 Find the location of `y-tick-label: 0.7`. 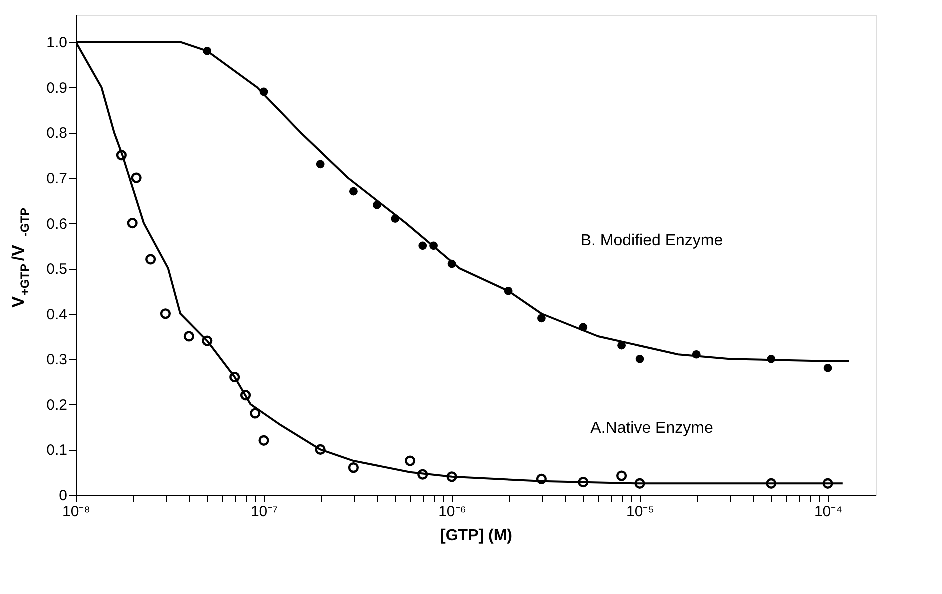

y-tick-label: 0.7 is located at coordinates (57, 179).